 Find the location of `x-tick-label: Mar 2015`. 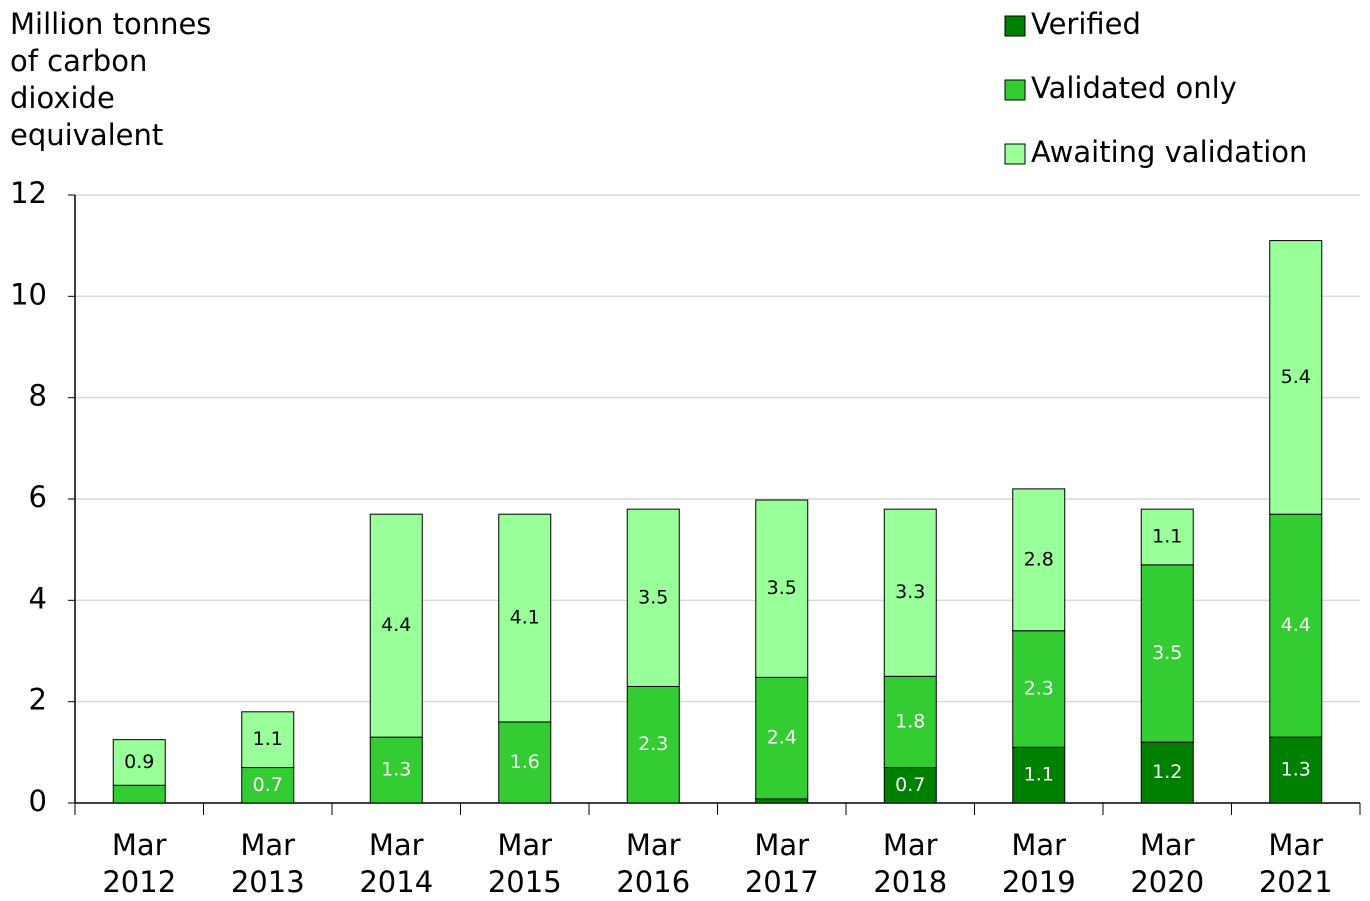

x-tick-label: Mar 2015 is located at coordinates (524, 863).